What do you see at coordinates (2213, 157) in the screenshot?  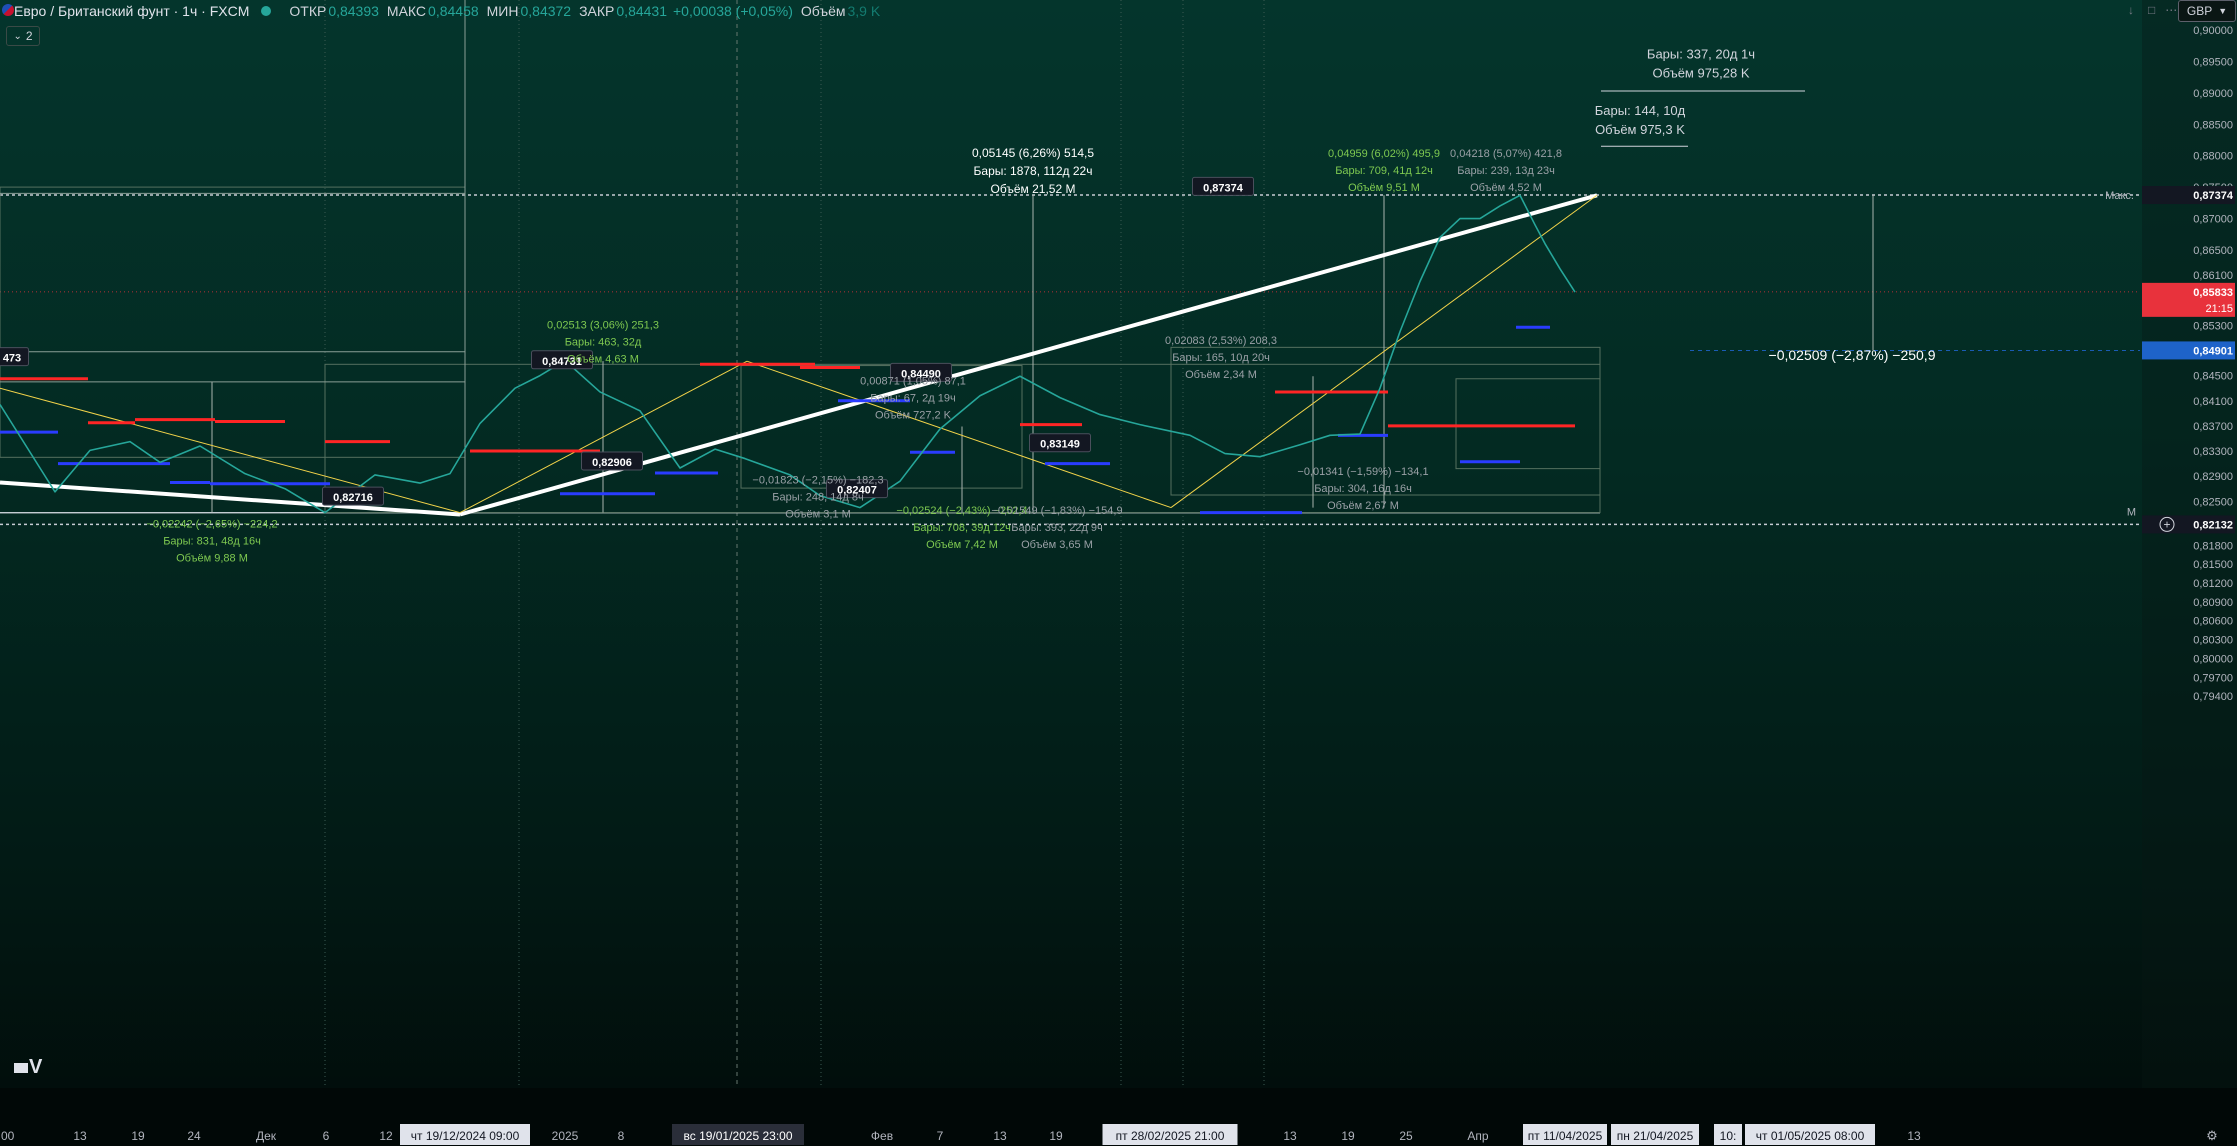 I see `price-axis-tick: 0,88000` at bounding box center [2213, 157].